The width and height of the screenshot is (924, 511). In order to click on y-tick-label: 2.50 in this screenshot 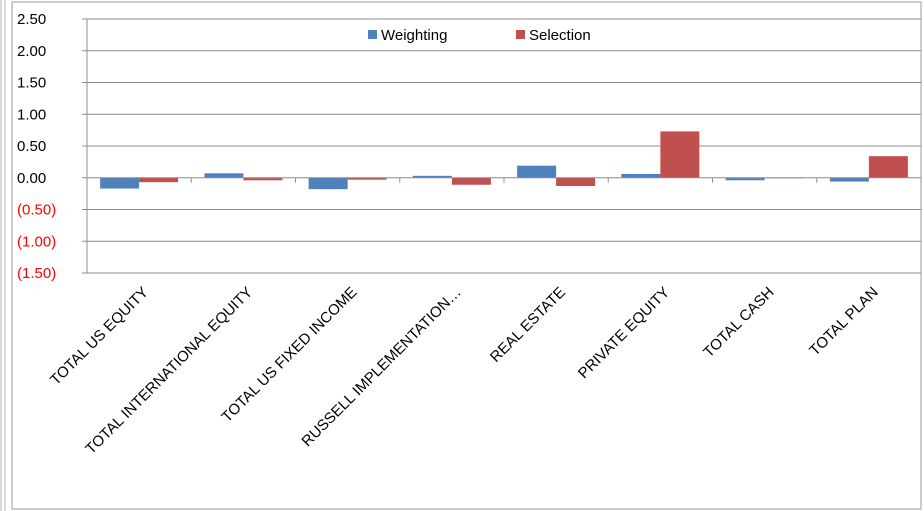, I will do `click(31, 19)`.